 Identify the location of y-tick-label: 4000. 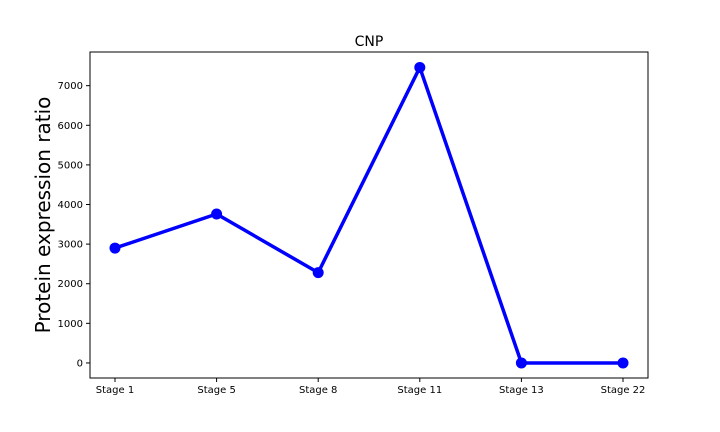
(70, 205).